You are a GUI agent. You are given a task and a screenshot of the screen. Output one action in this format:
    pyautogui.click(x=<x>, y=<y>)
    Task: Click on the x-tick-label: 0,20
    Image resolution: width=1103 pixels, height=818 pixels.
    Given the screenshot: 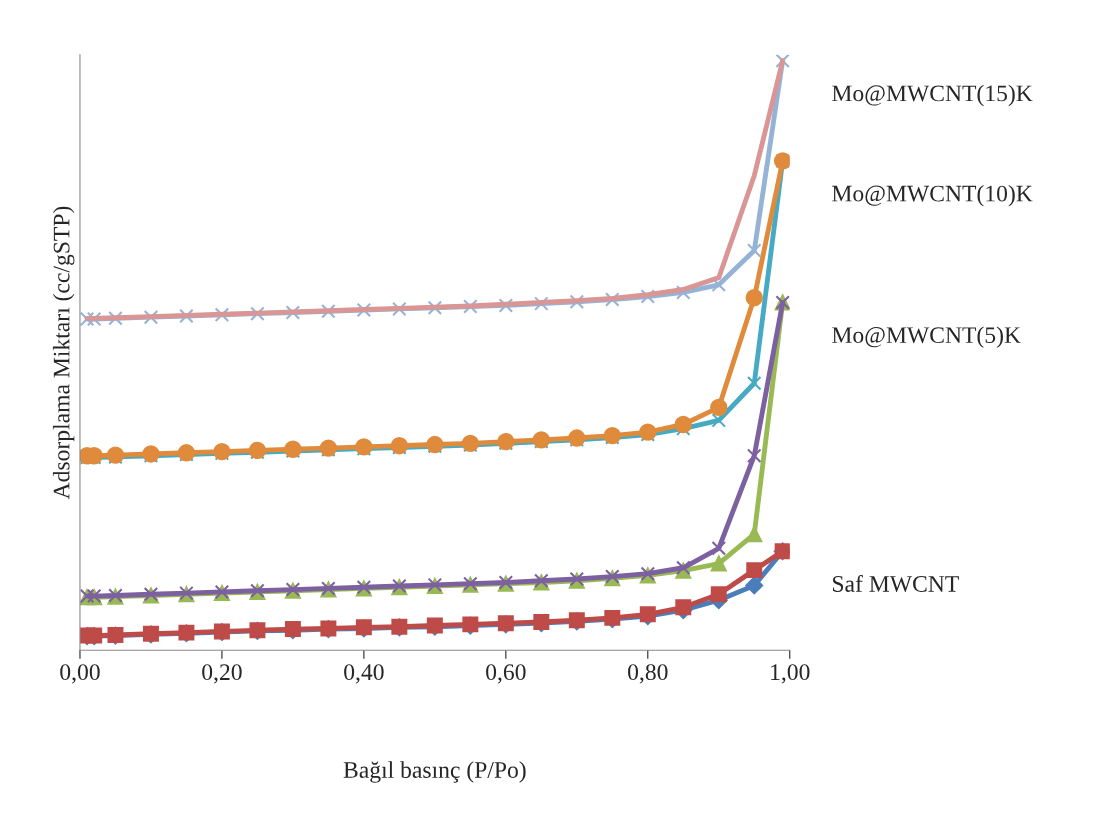 What is the action you would take?
    pyautogui.click(x=222, y=674)
    